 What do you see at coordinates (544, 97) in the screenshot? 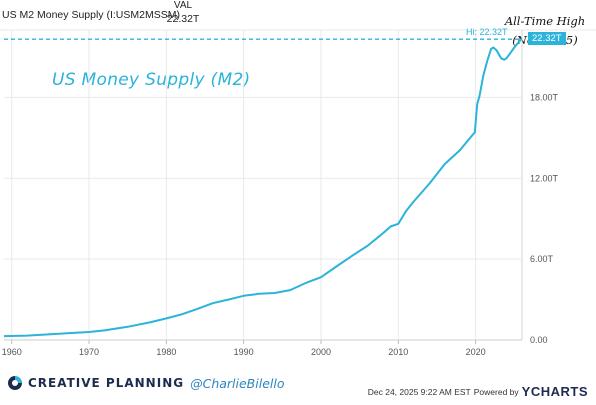
I see `y-tick-label: 18.00T` at bounding box center [544, 97].